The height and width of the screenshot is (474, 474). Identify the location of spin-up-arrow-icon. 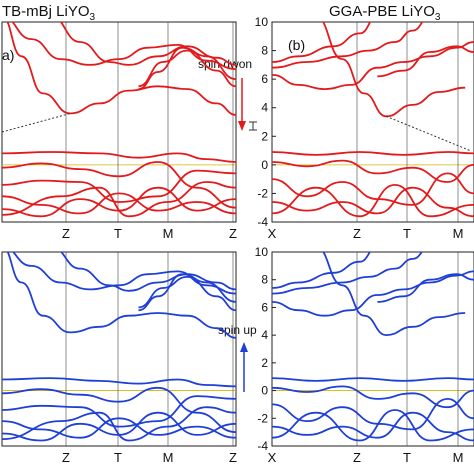
(244, 367).